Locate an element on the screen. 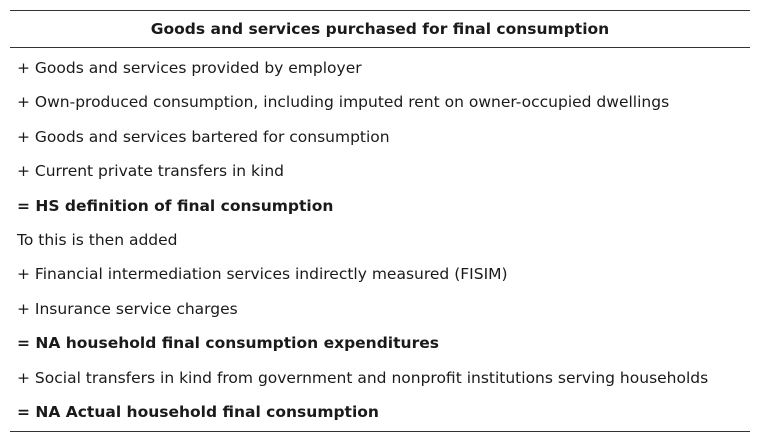 The image size is (768, 441). table-row: + Current private transfers in kind is located at coordinates (151, 171).